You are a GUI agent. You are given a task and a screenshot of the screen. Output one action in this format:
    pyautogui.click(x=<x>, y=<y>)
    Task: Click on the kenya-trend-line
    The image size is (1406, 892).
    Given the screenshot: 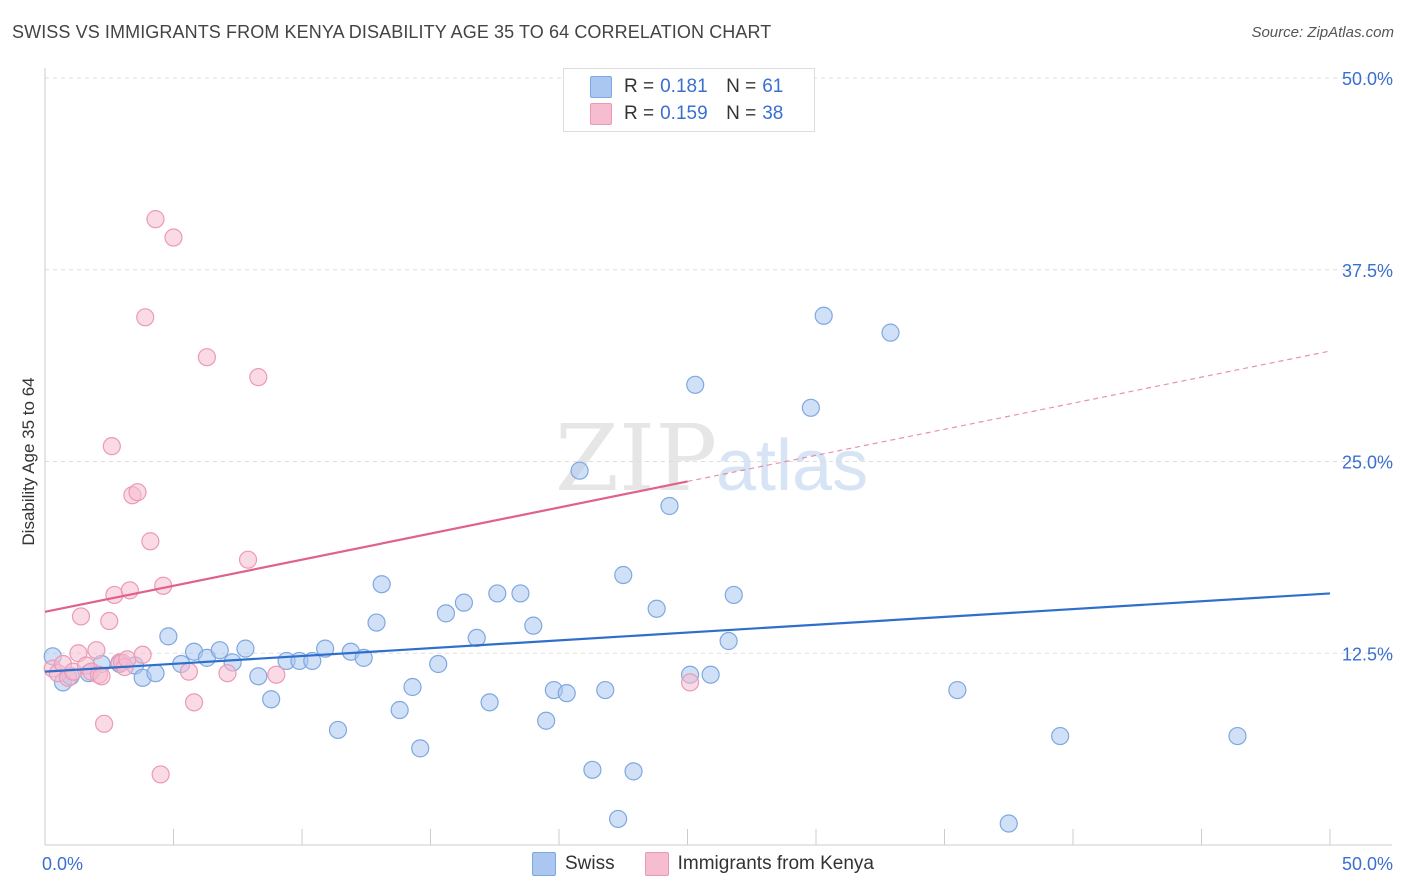 What is the action you would take?
    pyautogui.click(x=366, y=546)
    